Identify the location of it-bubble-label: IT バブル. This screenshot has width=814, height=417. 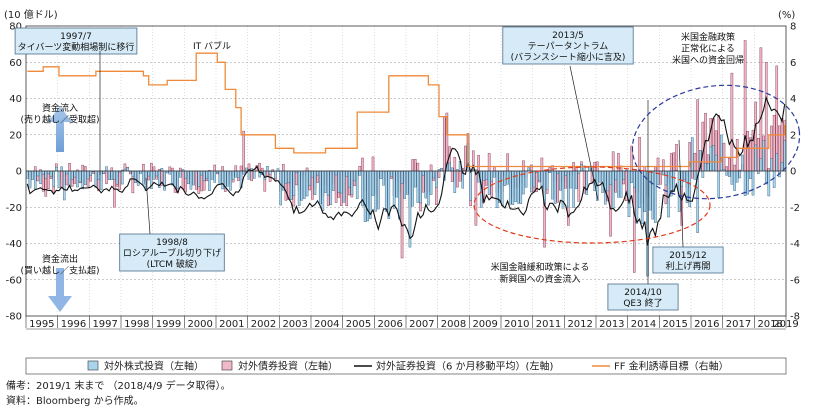
(212, 46).